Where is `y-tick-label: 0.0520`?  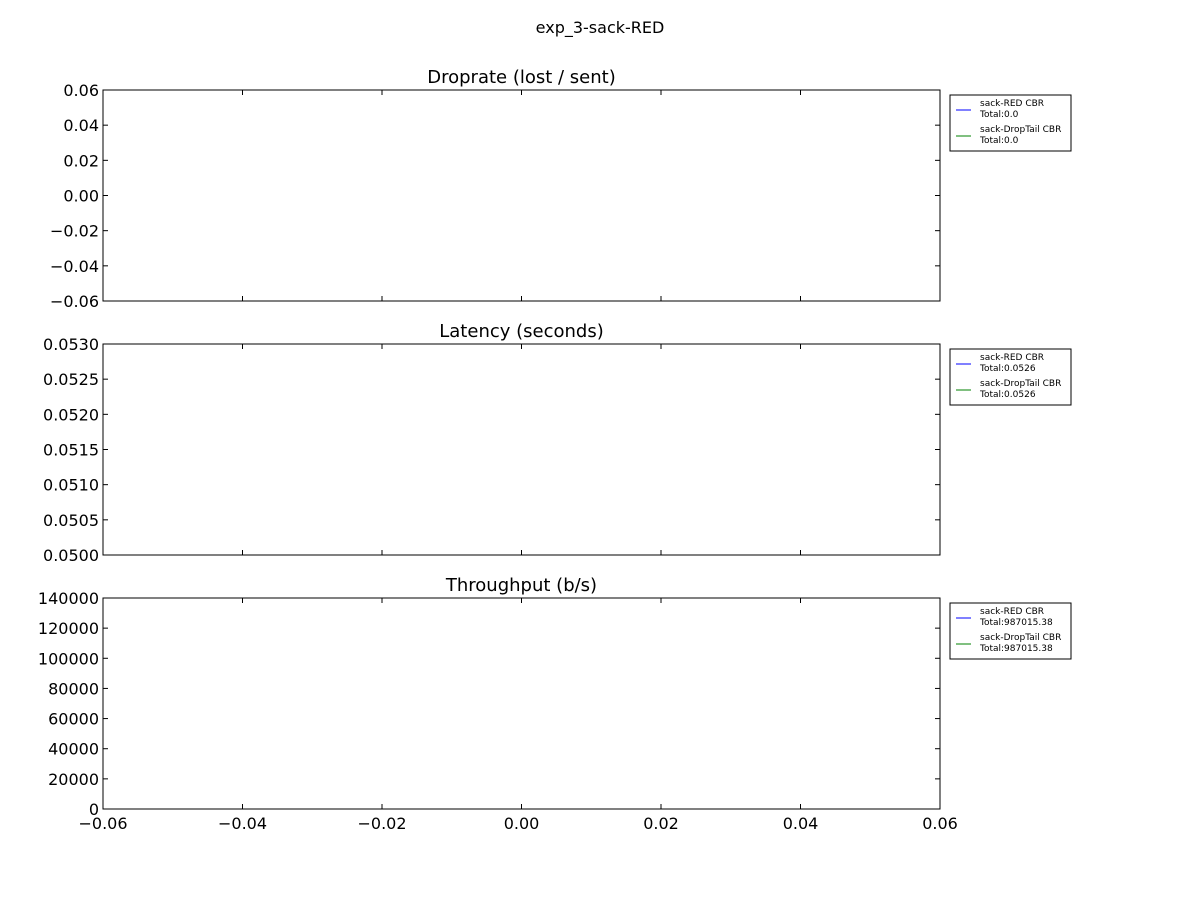
y-tick-label: 0.0520 is located at coordinates (71, 414).